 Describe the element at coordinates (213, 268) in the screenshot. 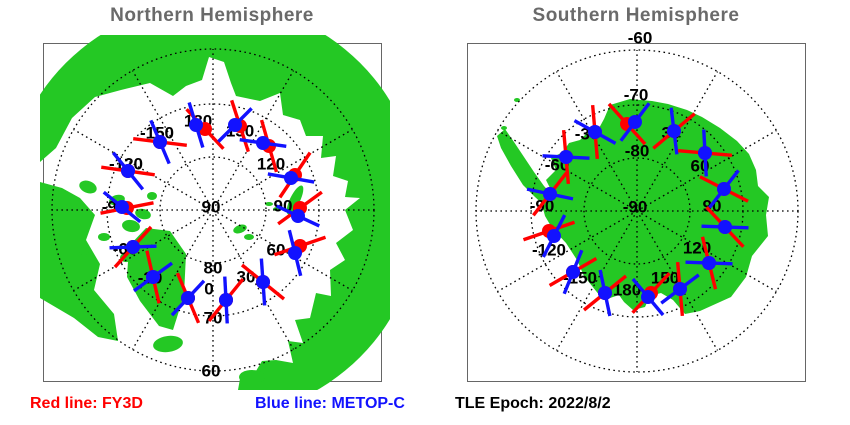

I see `latitude-label: 80` at that location.